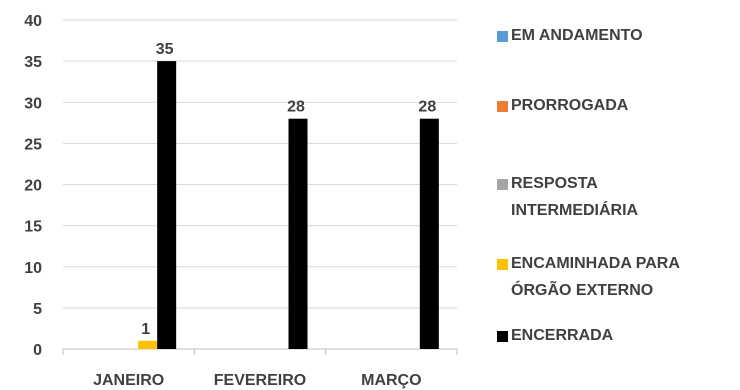 This screenshot has height=390, width=740. Describe the element at coordinates (33, 186) in the screenshot. I see `y-tick-label: 20` at that location.